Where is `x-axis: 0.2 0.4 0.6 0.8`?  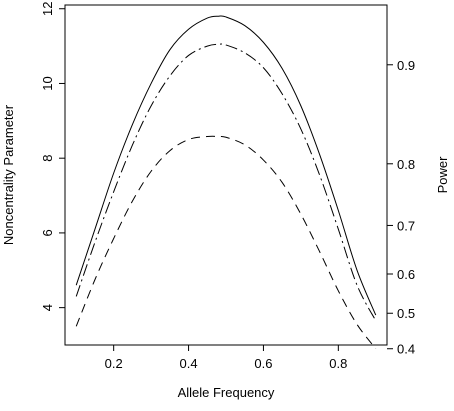
x-axis: 0.2 0.4 0.6 0.8 is located at coordinates (226, 358).